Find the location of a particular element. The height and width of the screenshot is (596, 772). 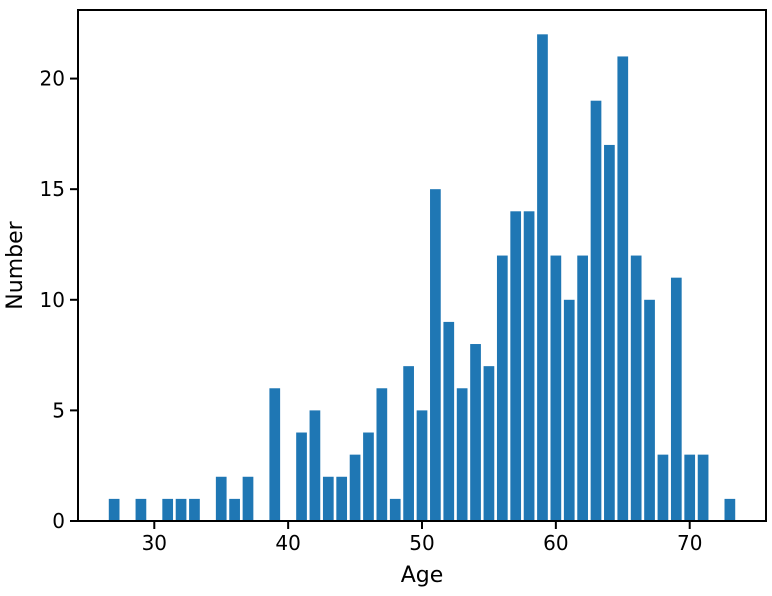

x-axis-label: Age is located at coordinates (422, 575).